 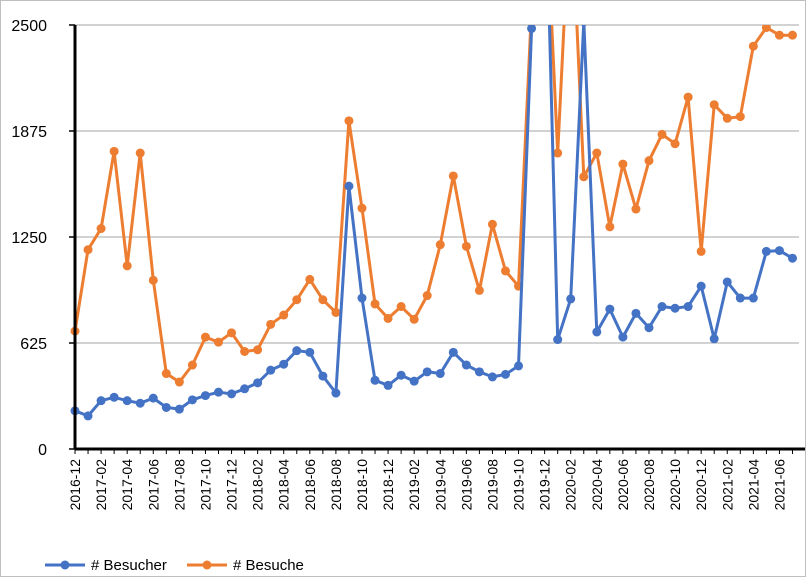 I want to click on x-tick-label: 2021-02, so click(x=727, y=485).